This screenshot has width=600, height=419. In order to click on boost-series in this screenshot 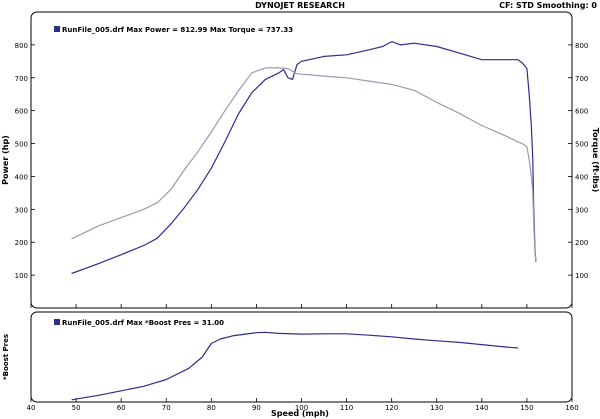, I will do `click(294, 366)`.